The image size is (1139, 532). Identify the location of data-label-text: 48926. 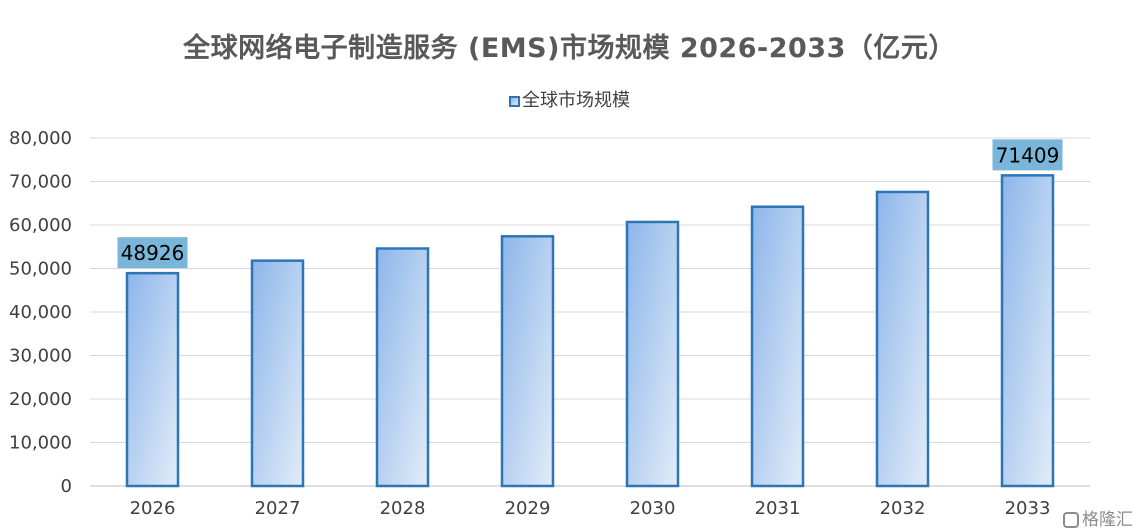
(153, 253).